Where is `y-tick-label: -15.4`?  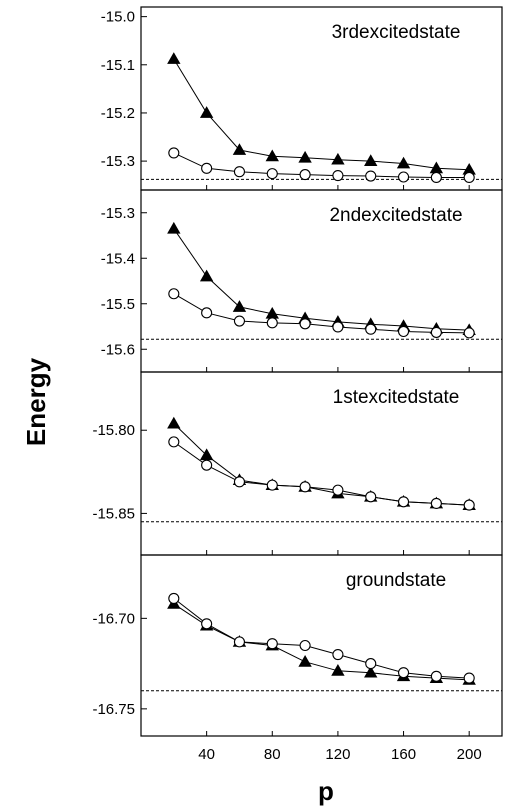
y-tick-label: -15.4 is located at coordinates (118, 258).